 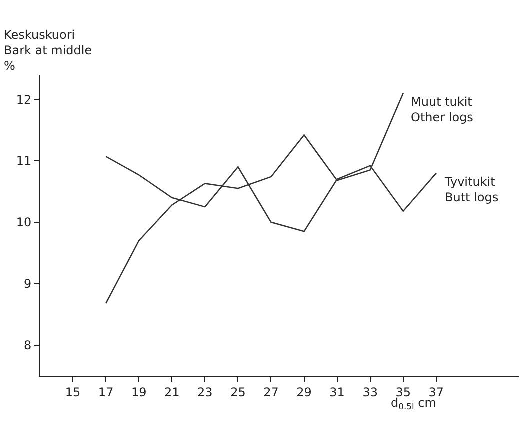 I want to click on x-tick-label: 19, so click(x=139, y=392).